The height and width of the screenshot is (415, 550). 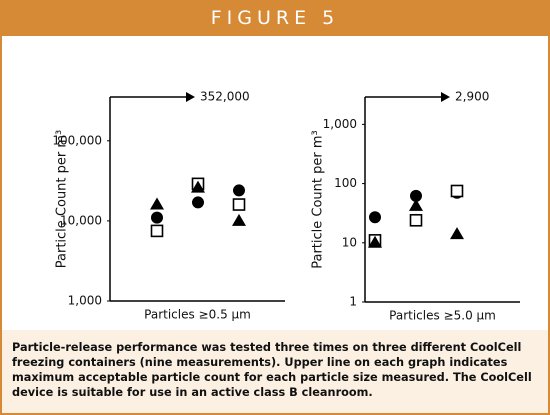 What do you see at coordinates (442, 316) in the screenshot?
I see `x-axis-title: Particles ≥5.0 µm` at bounding box center [442, 316].